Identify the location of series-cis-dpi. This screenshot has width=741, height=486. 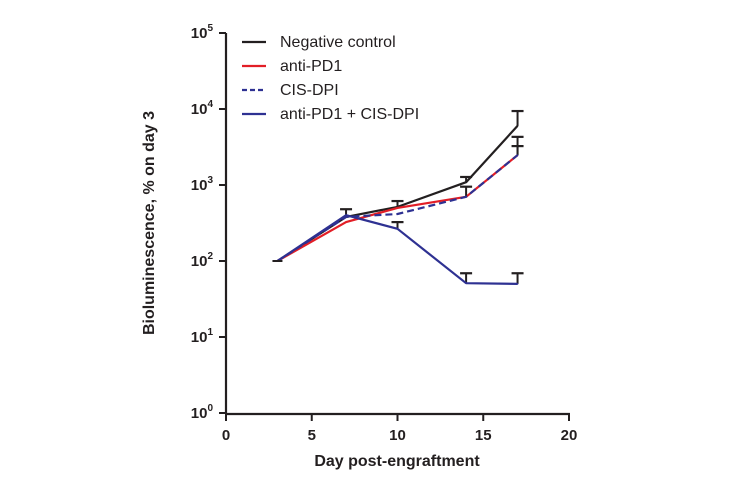
(400, 198).